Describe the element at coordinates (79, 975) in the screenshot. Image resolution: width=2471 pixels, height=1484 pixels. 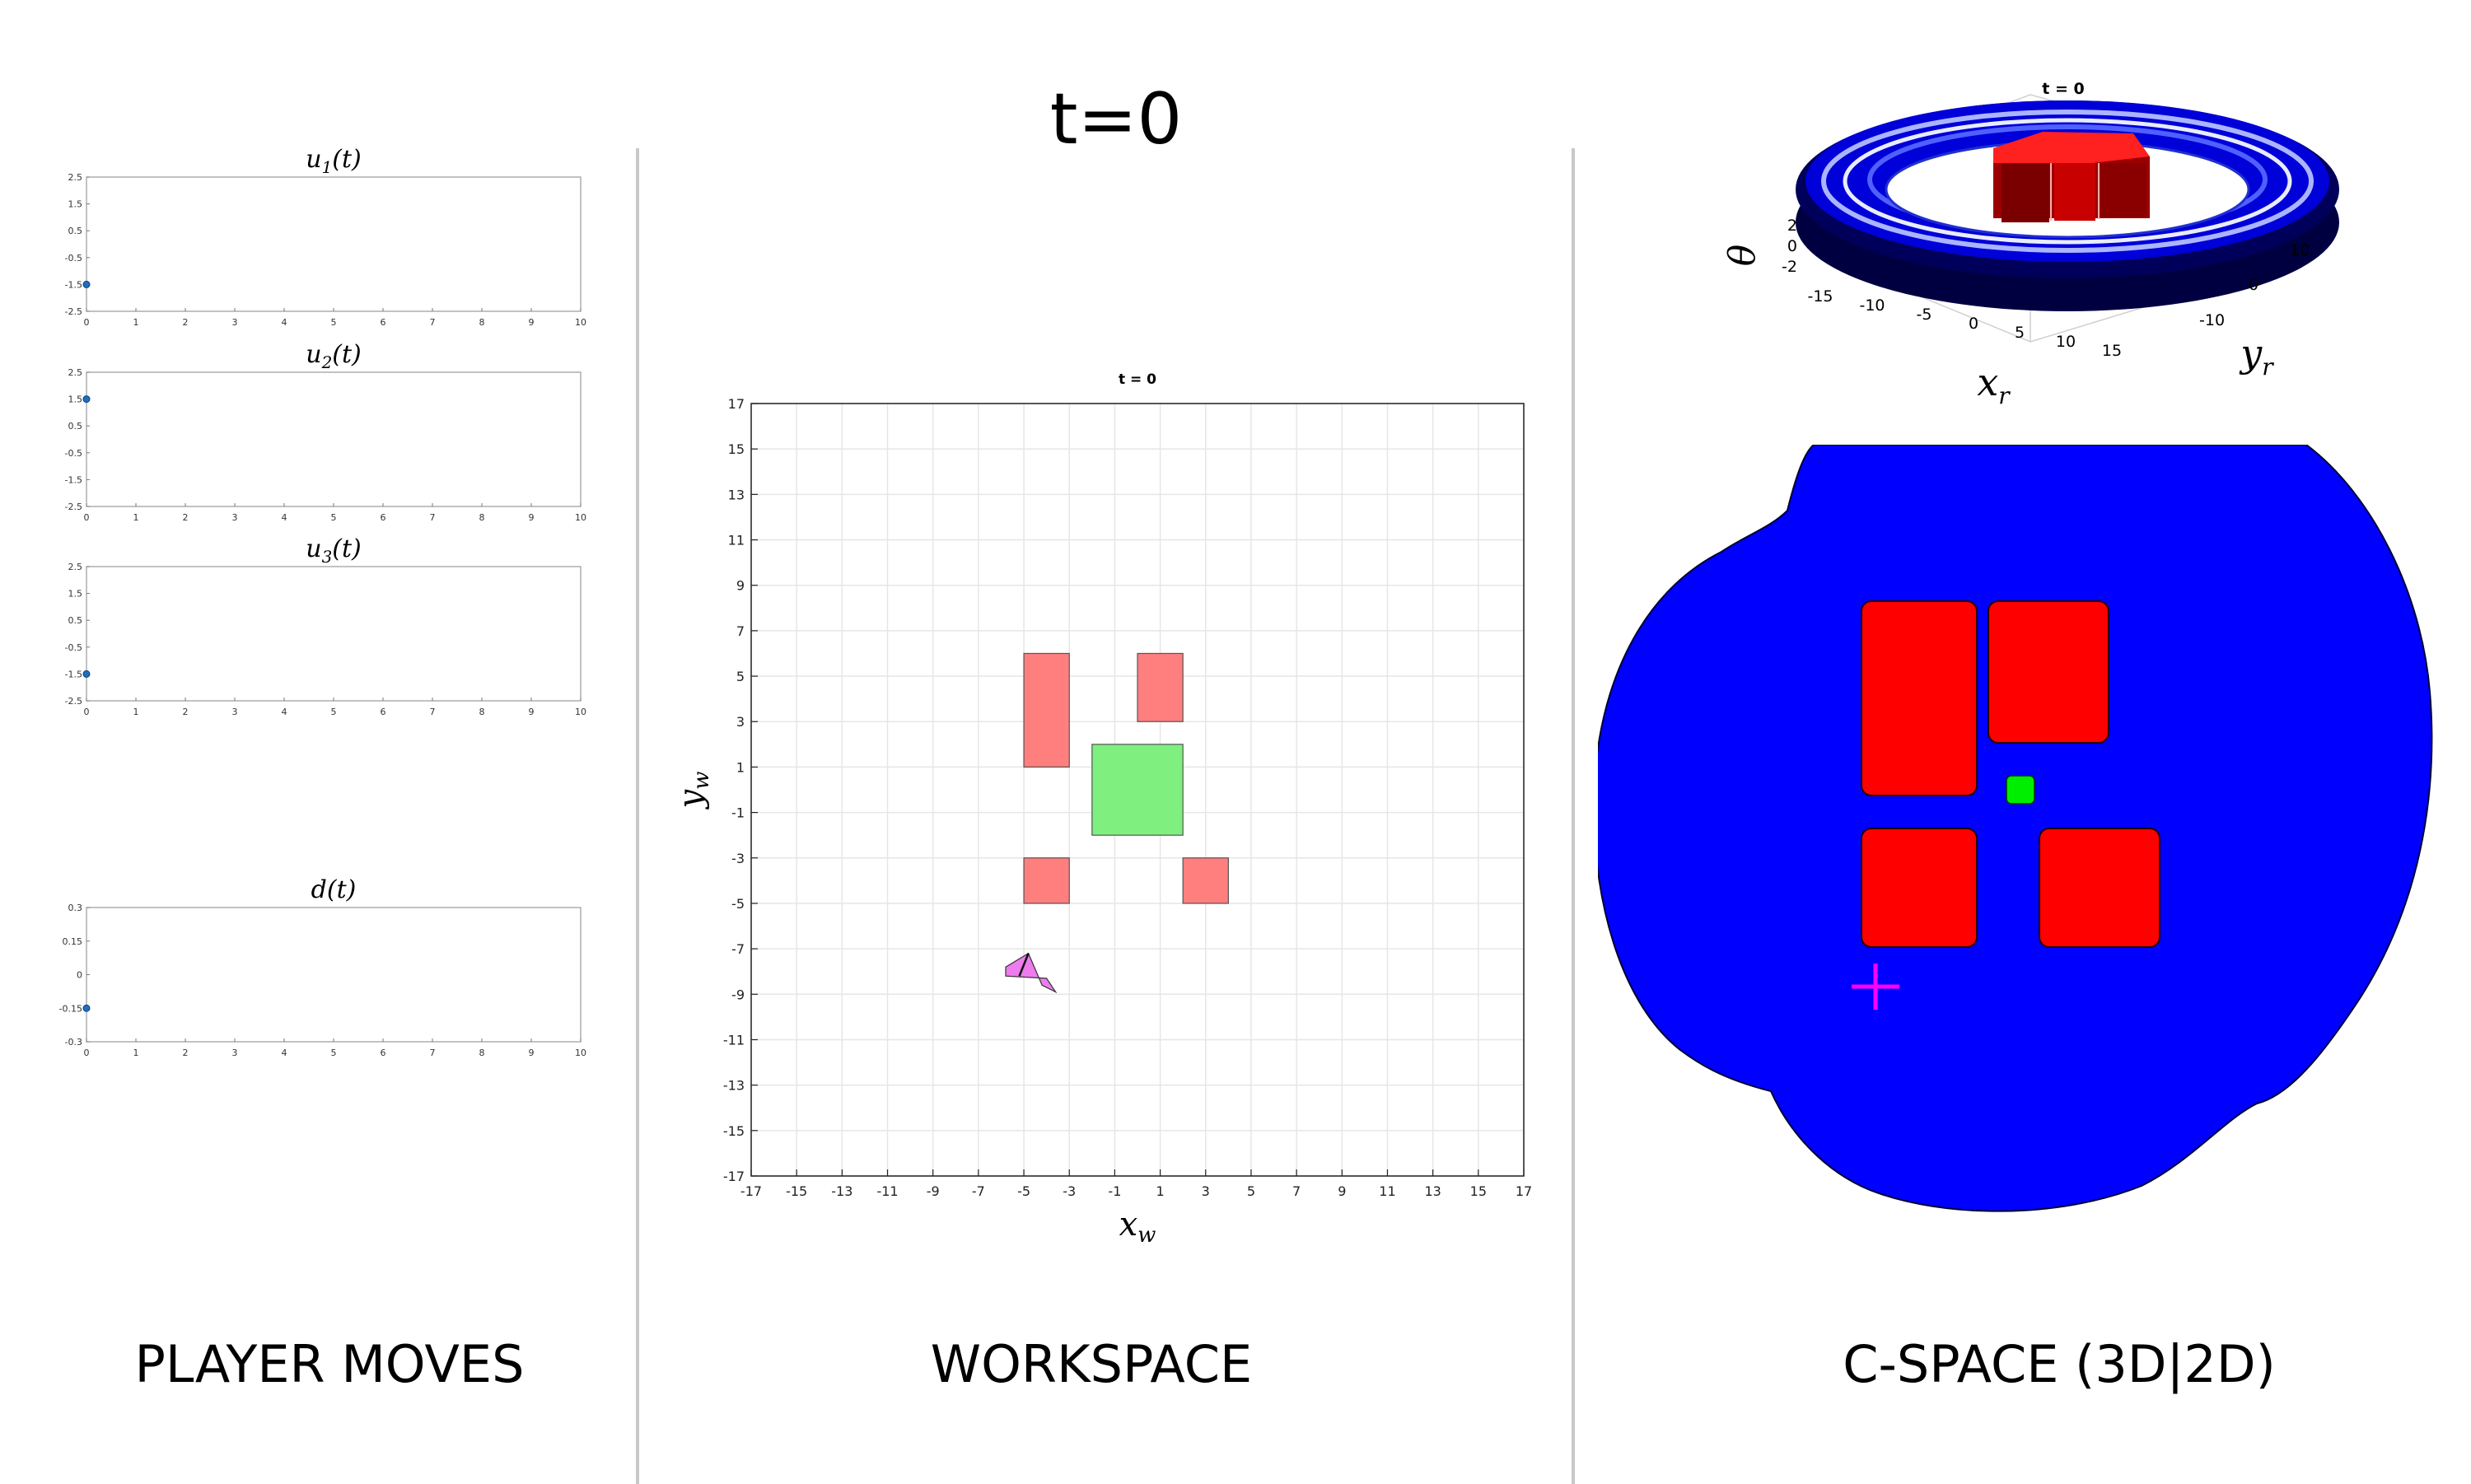
I see `y-tick-label: 0` at that location.